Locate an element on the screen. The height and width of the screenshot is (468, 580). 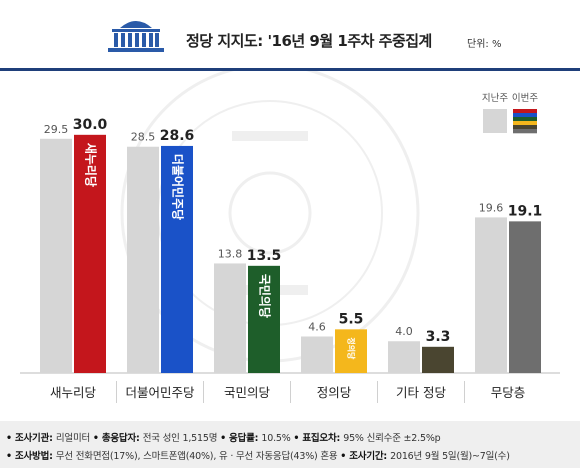
category-label: 무당층 is located at coordinates (508, 392).